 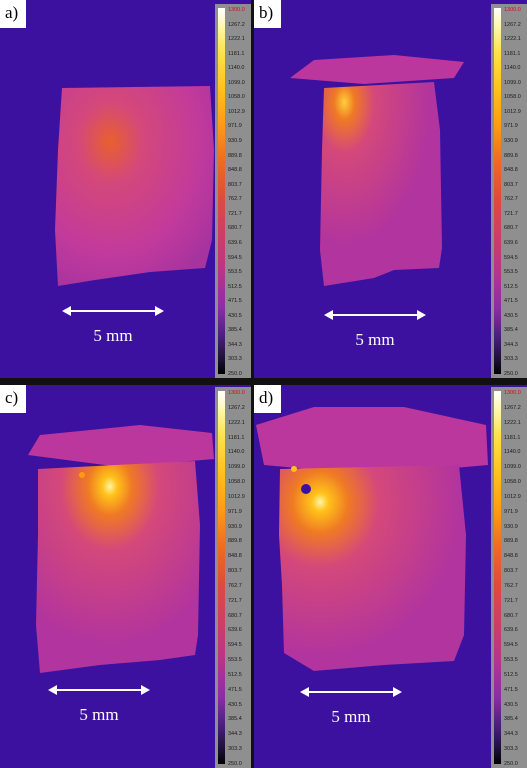 I want to click on scale-bar-a: 5 mm, so click(x=113, y=324).